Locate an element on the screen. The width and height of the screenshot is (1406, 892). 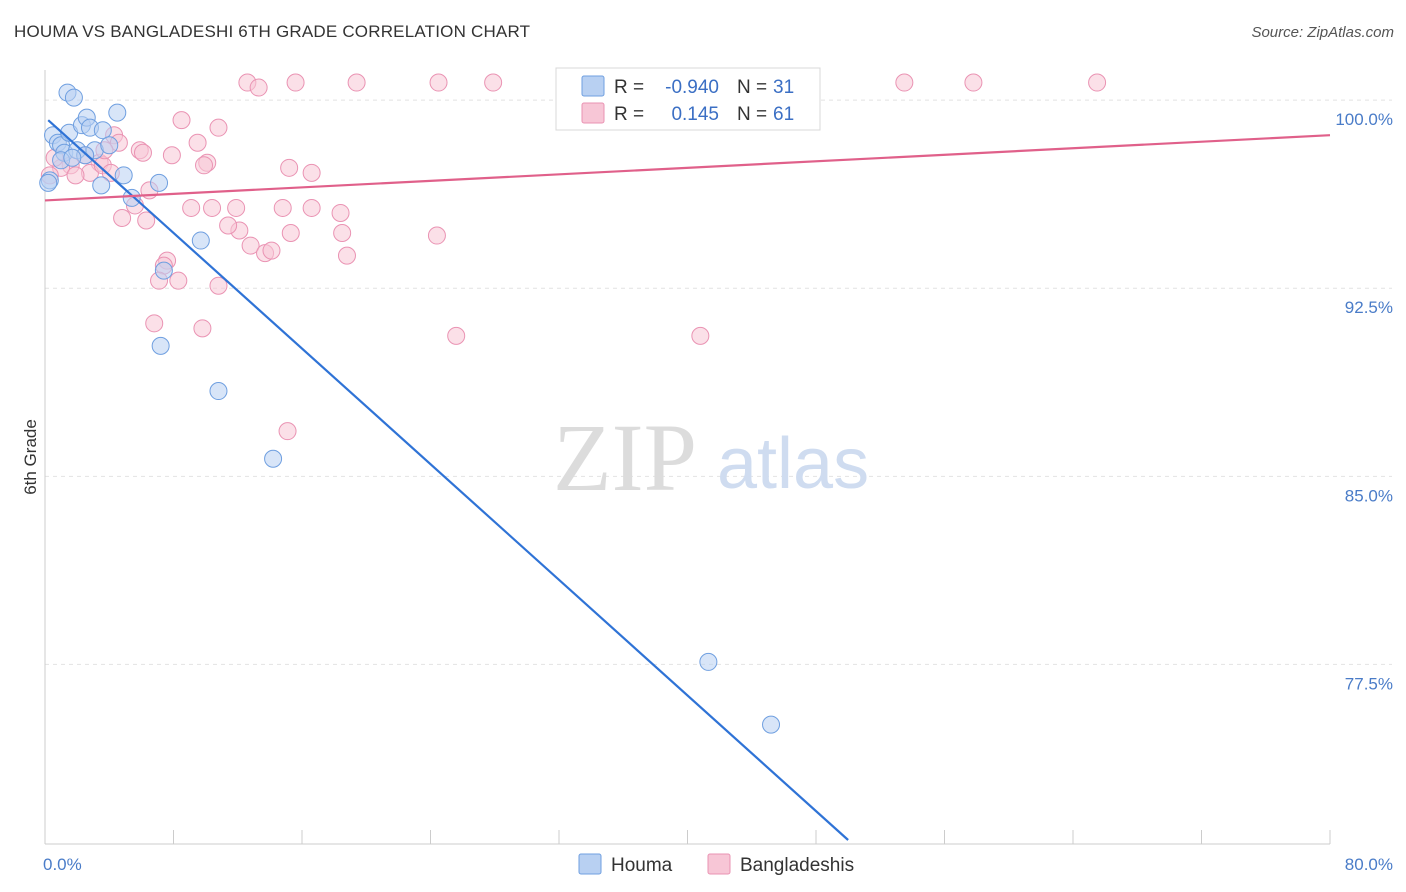
y-tick-label: 100.0% is located at coordinates (1364, 119).